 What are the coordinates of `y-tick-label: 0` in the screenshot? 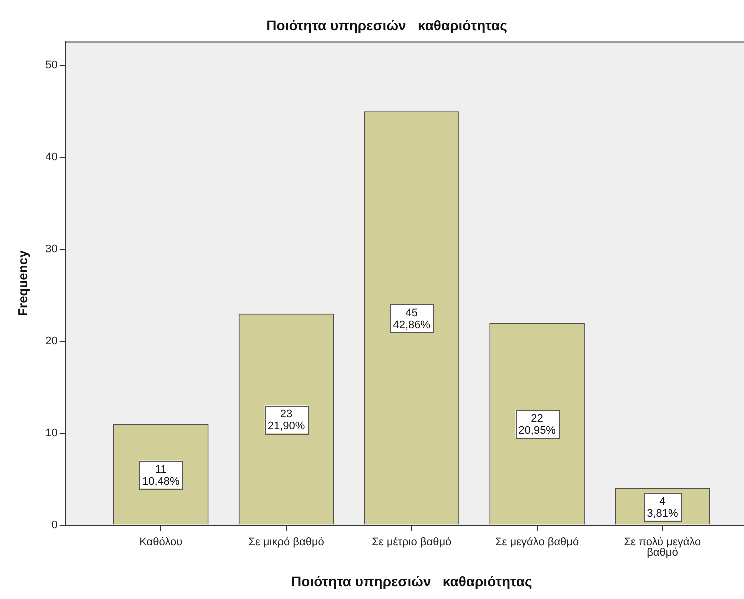 It's located at (55, 525).